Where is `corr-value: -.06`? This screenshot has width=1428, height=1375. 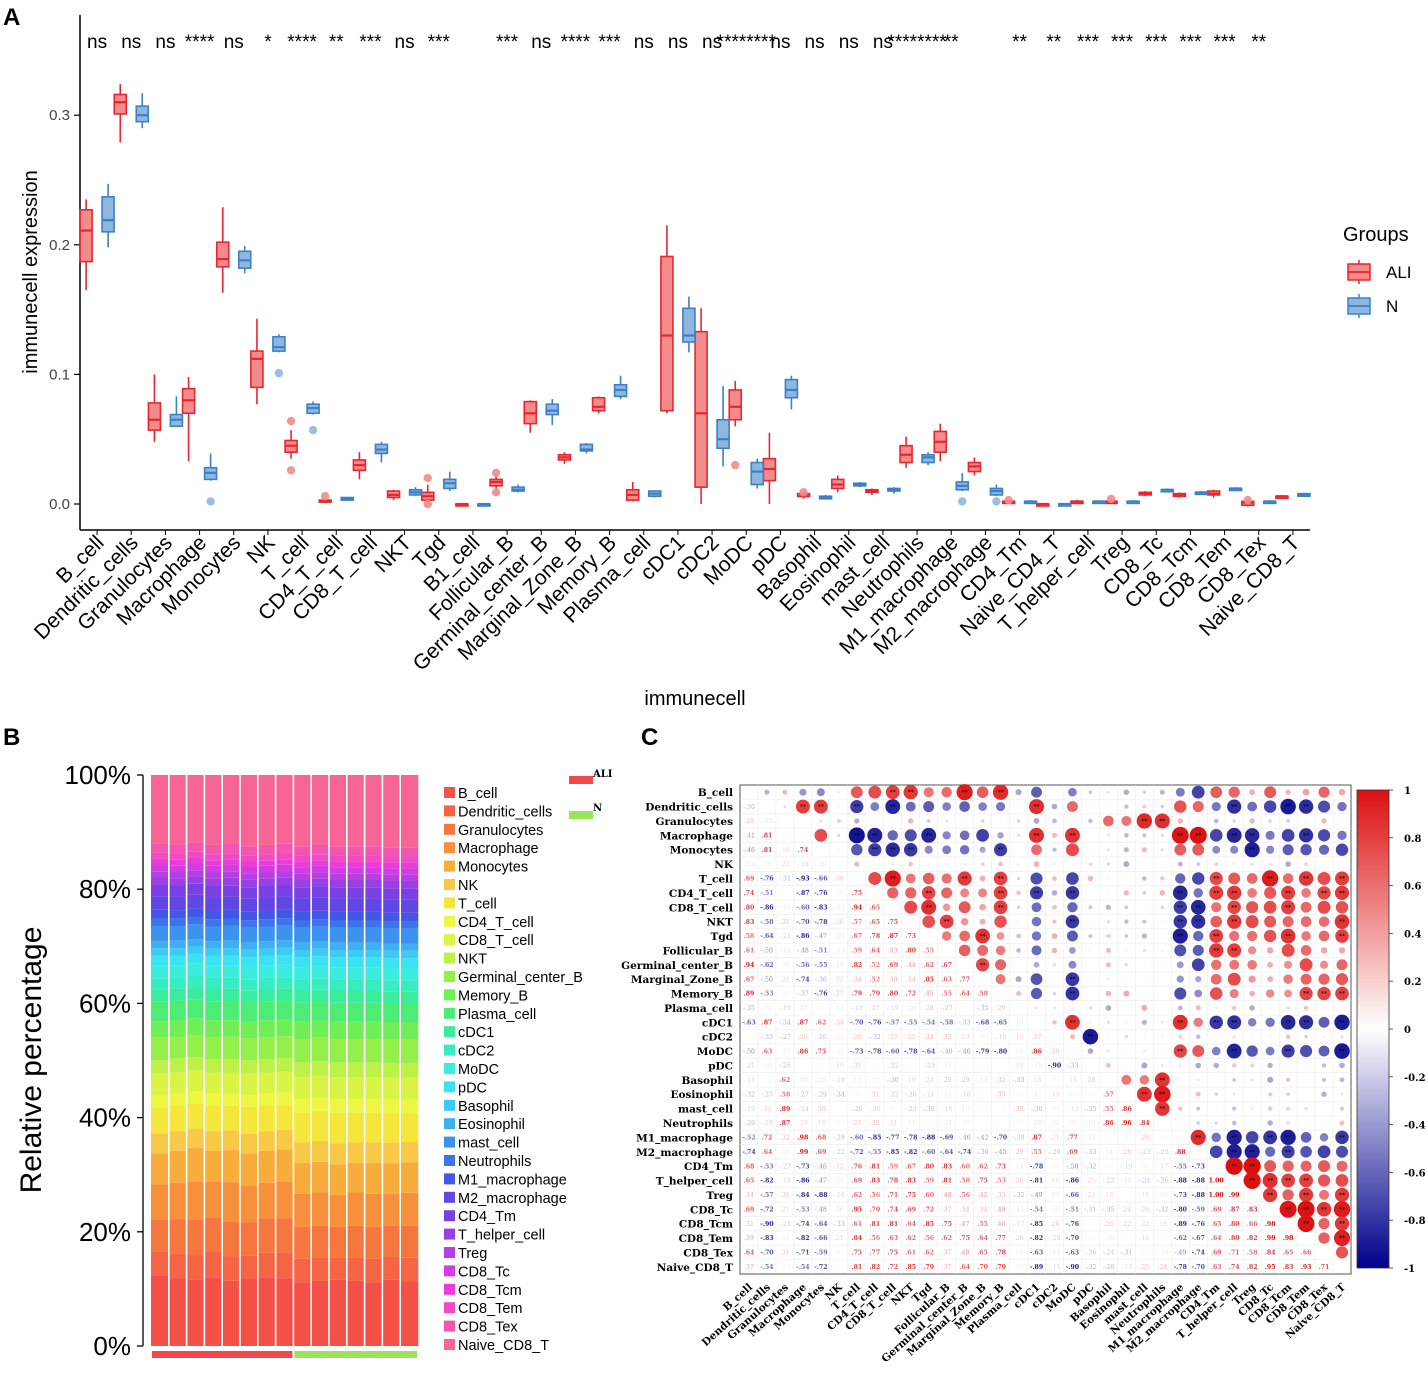
corr-value: -.06 is located at coordinates (1090, 1094).